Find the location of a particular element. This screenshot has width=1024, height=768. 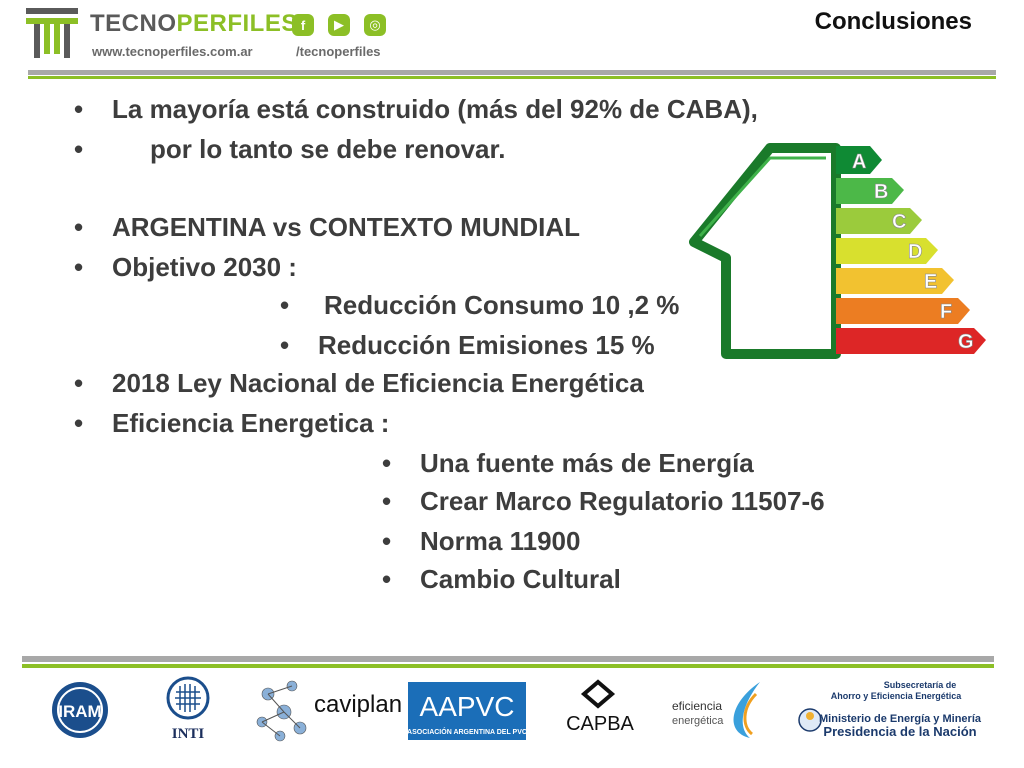

energy-bars is located at coordinates (911, 250).